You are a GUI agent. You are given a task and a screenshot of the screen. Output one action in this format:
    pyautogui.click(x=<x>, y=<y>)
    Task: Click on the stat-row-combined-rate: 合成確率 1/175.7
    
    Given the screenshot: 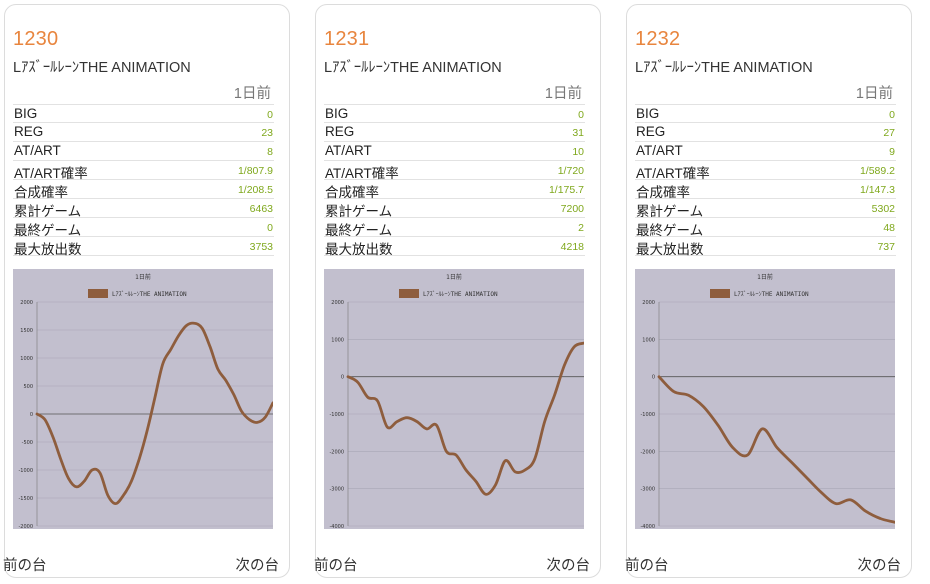 What is the action you would take?
    pyautogui.click(x=454, y=190)
    